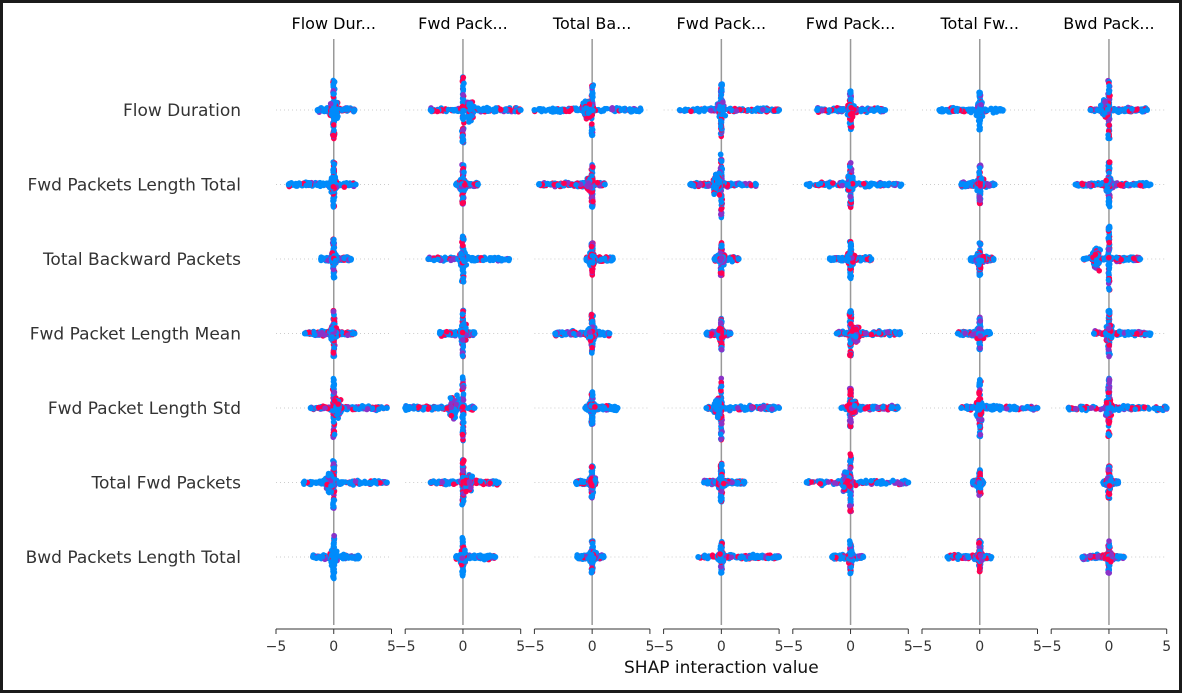 Image resolution: width=1182 pixels, height=693 pixels. Describe the element at coordinates (333, 647) in the screenshot. I see `x-tick-label: 0` at that location.